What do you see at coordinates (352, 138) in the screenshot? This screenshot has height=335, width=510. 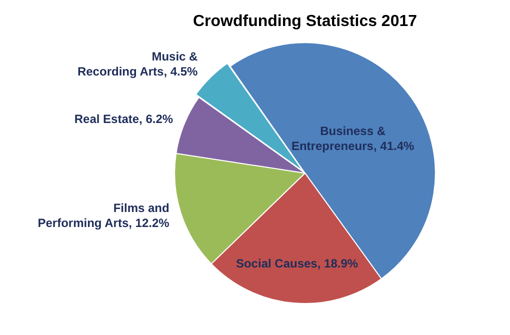 I see `slice-label: Business & Entrepreneurs, 41.4%` at bounding box center [352, 138].